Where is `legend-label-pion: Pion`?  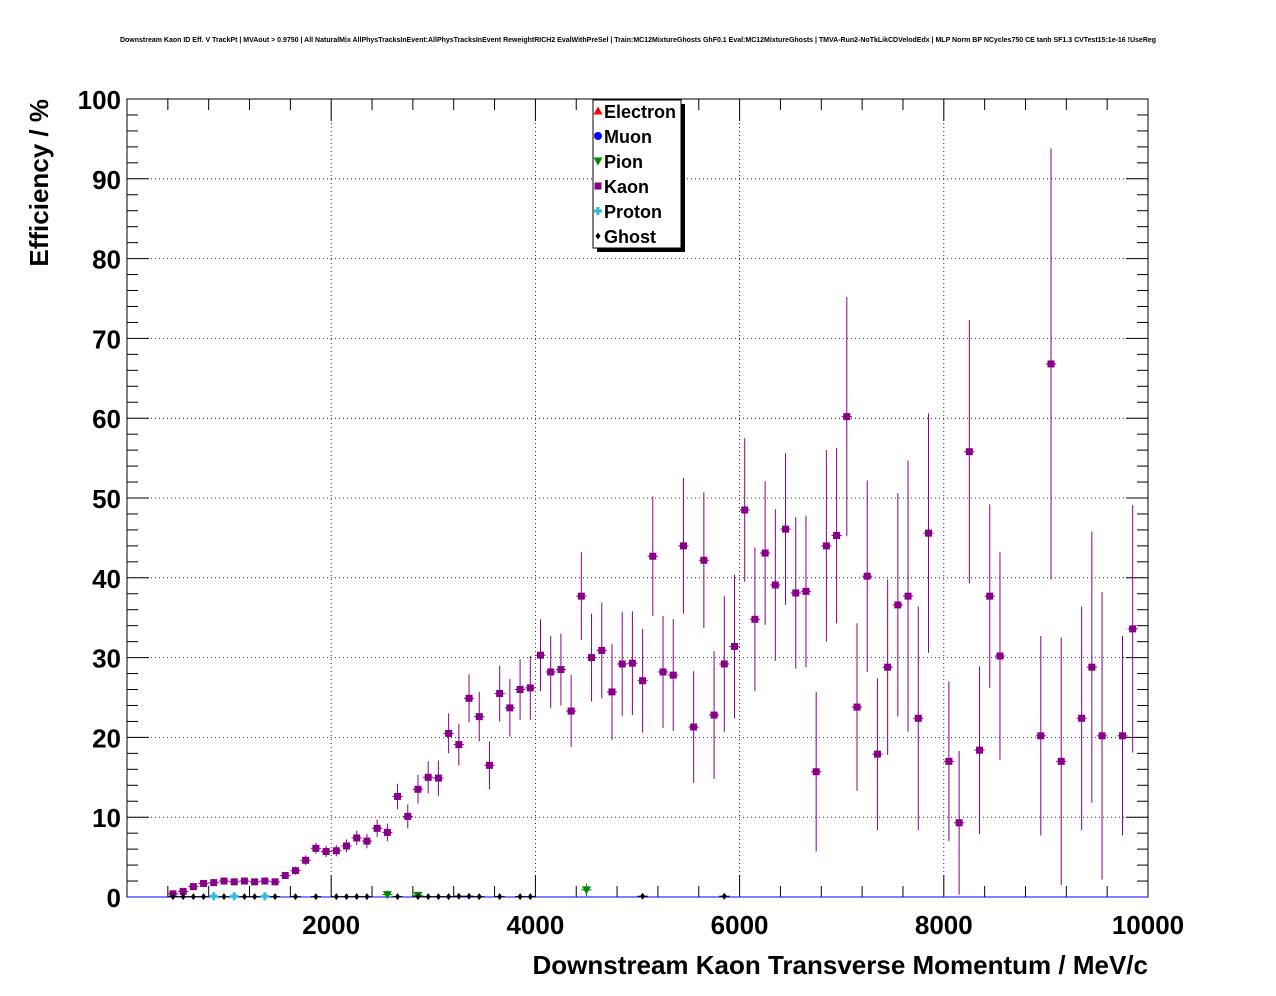 legend-label-pion: Pion is located at coordinates (623, 162).